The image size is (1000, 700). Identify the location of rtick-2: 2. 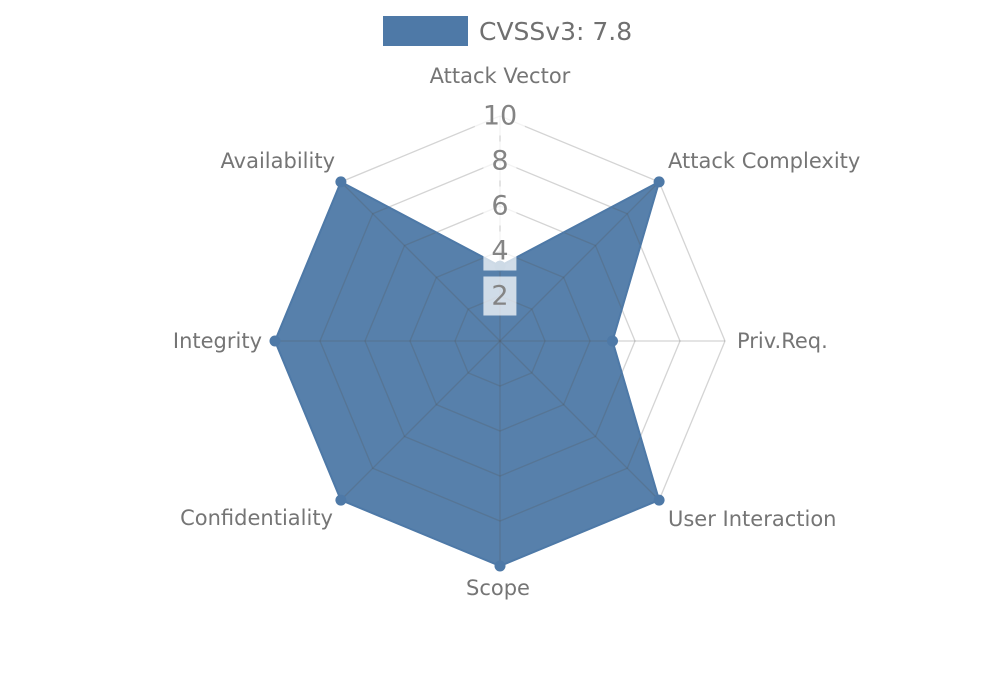
(500, 296).